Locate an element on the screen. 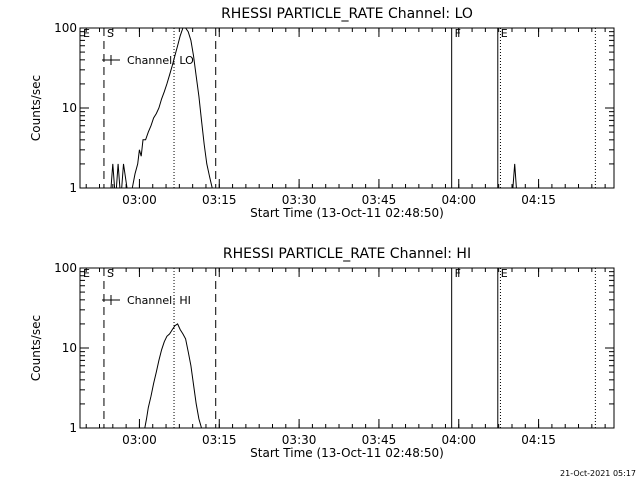 Image resolution: width=640 pixels, height=480 pixels. legend-label: Channel: HI is located at coordinates (159, 300).